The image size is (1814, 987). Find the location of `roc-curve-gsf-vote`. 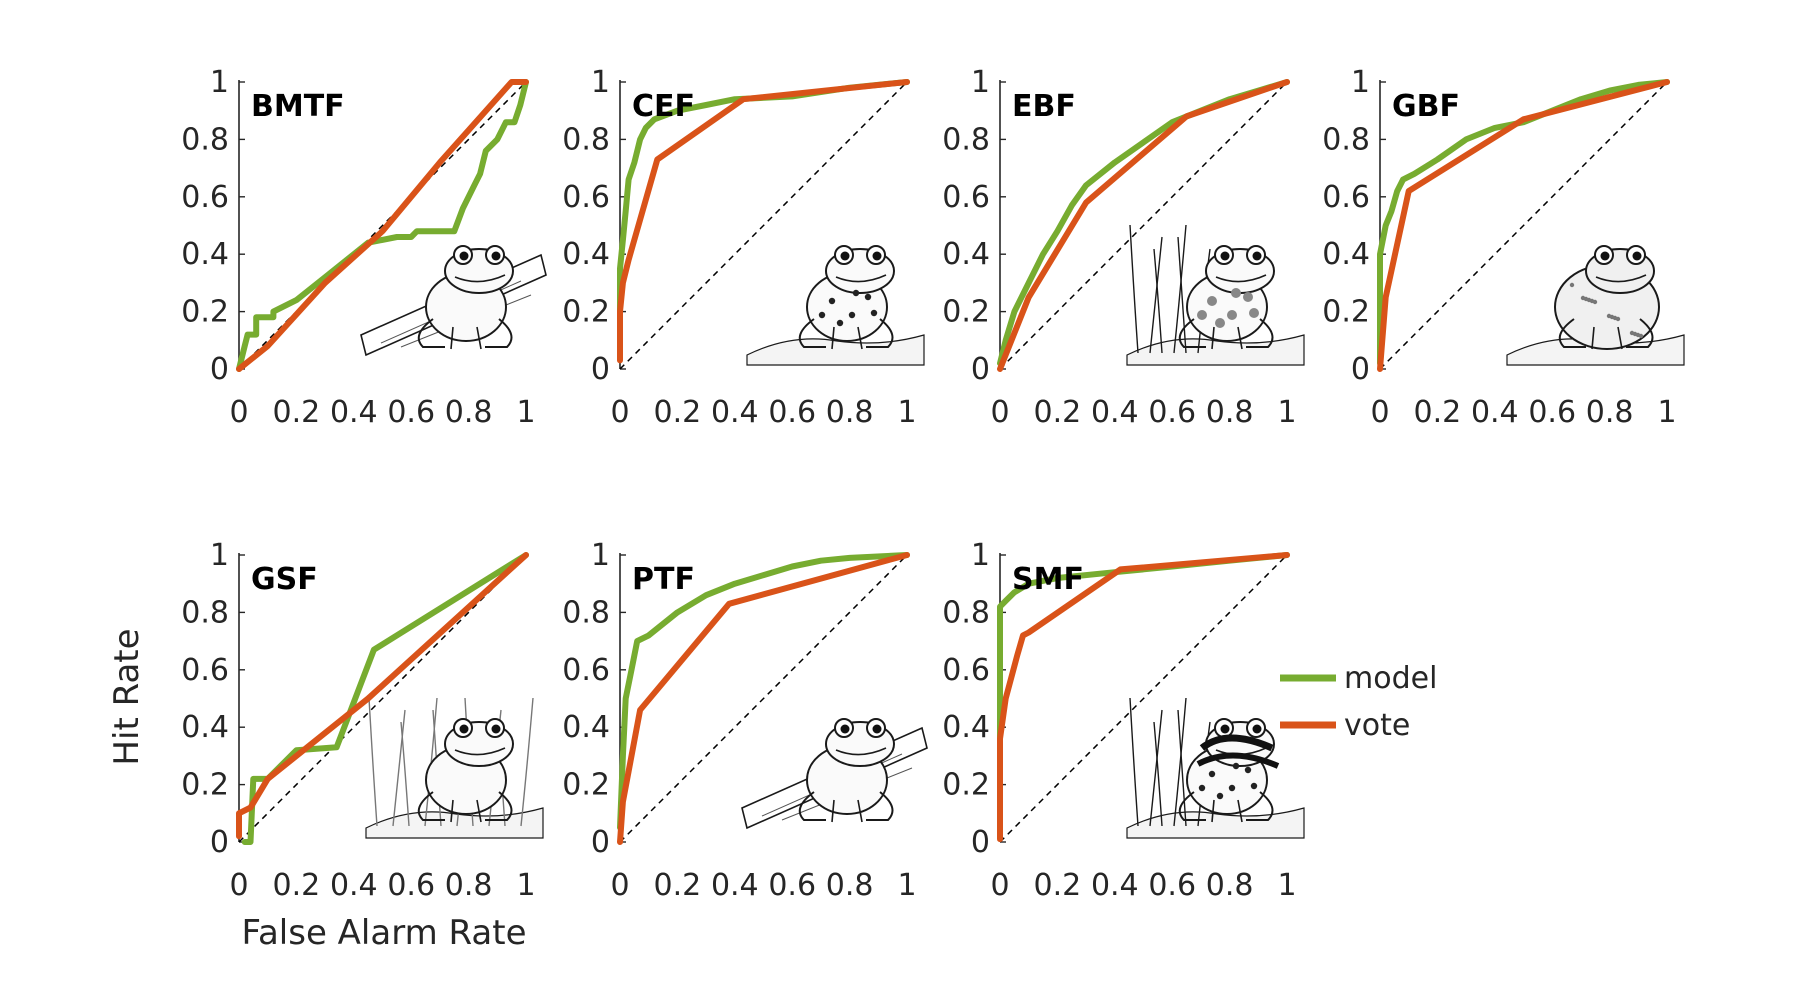

roc-curve-gsf-vote is located at coordinates (382, 696).